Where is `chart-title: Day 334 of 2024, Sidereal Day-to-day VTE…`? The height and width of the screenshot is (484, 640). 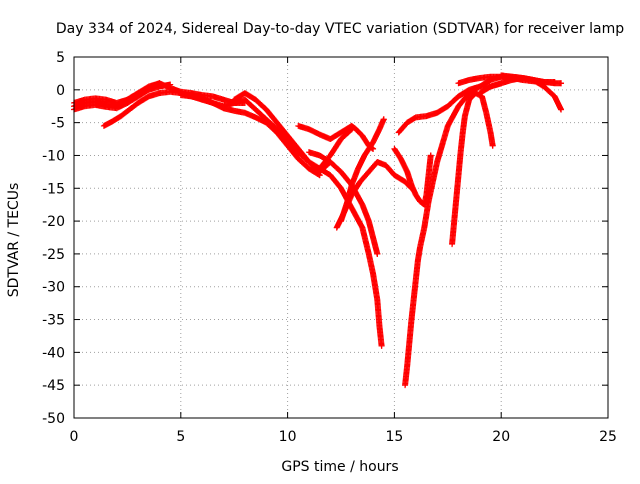
chart-title: Day 334 of 2024, Sidereal Day-to-day VTE… is located at coordinates (340, 29).